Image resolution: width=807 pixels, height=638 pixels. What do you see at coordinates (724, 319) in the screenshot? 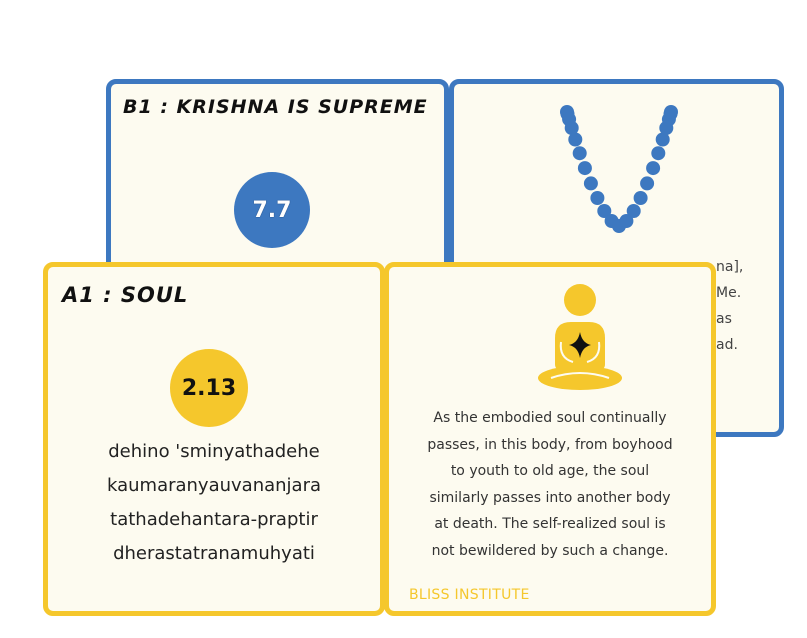
I see `translation-line: as` at bounding box center [724, 319].